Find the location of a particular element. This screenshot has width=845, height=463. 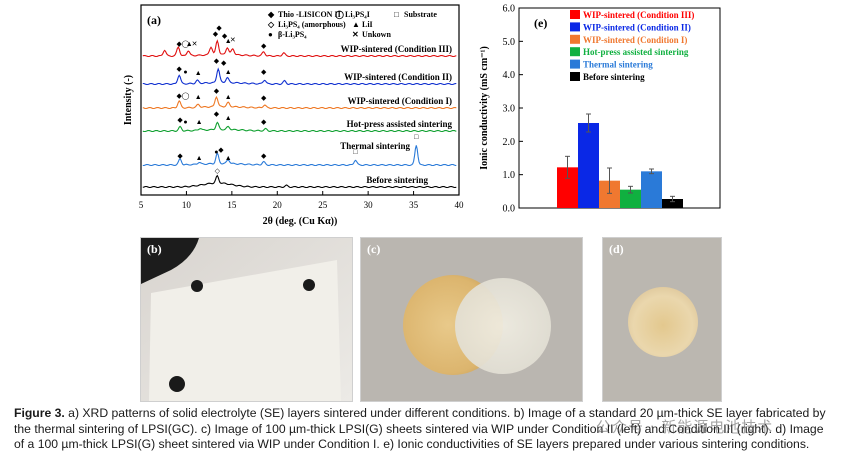

bar-y-tick-label: 1.0 is located at coordinates (509, 175).